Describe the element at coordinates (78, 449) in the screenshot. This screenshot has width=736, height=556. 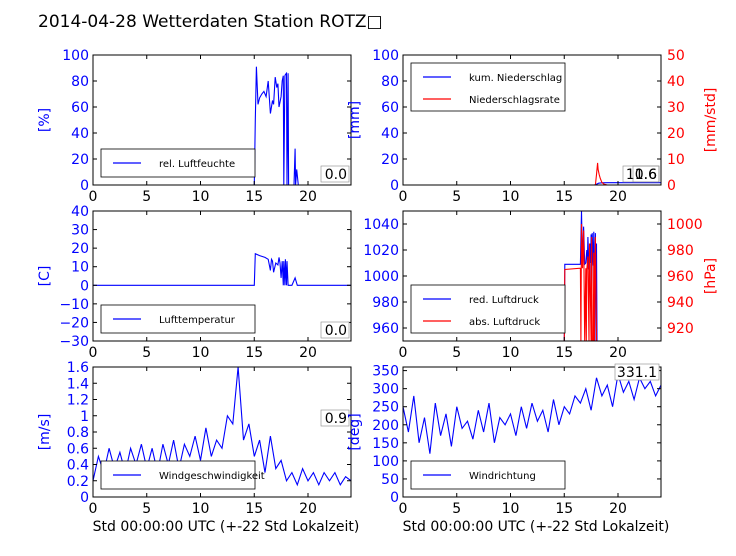
I see `y-tick-label: 0.6` at that location.